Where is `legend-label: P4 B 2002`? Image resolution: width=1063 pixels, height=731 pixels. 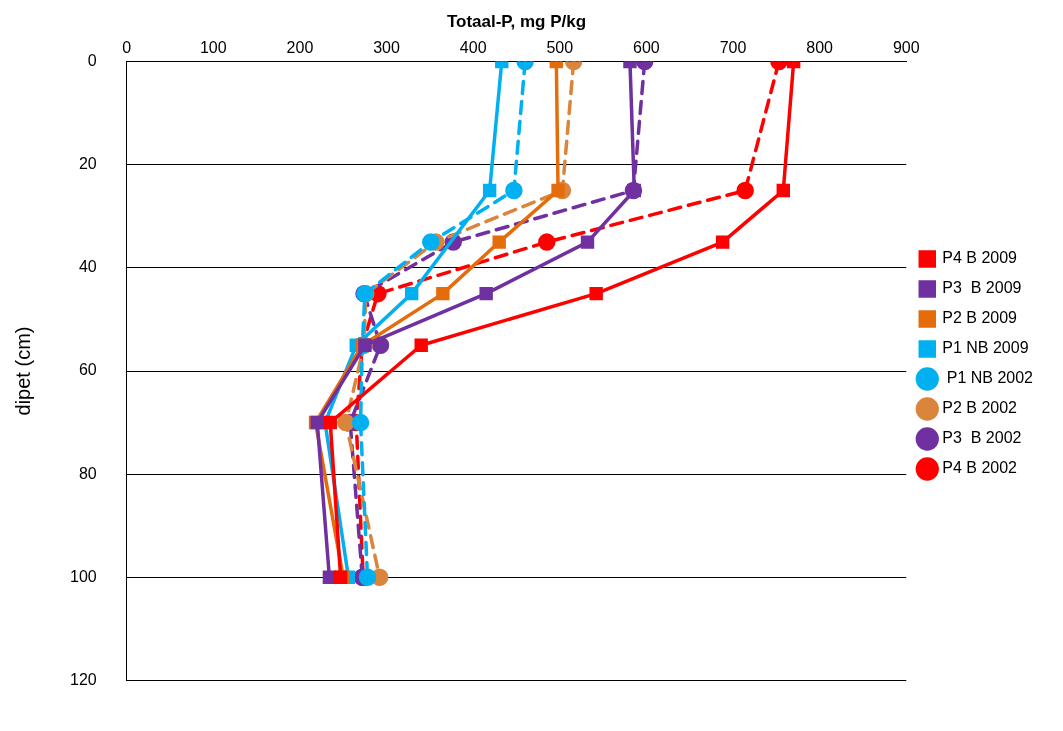 legend-label: P4 B 2002 is located at coordinates (980, 468).